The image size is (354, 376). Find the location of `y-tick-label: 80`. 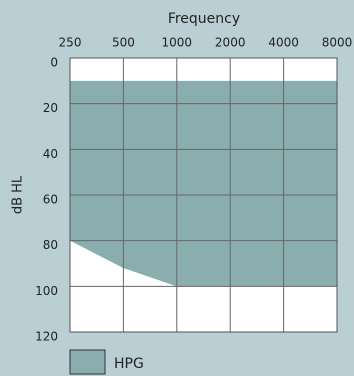

y-tick-label: 80 is located at coordinates (50, 245).